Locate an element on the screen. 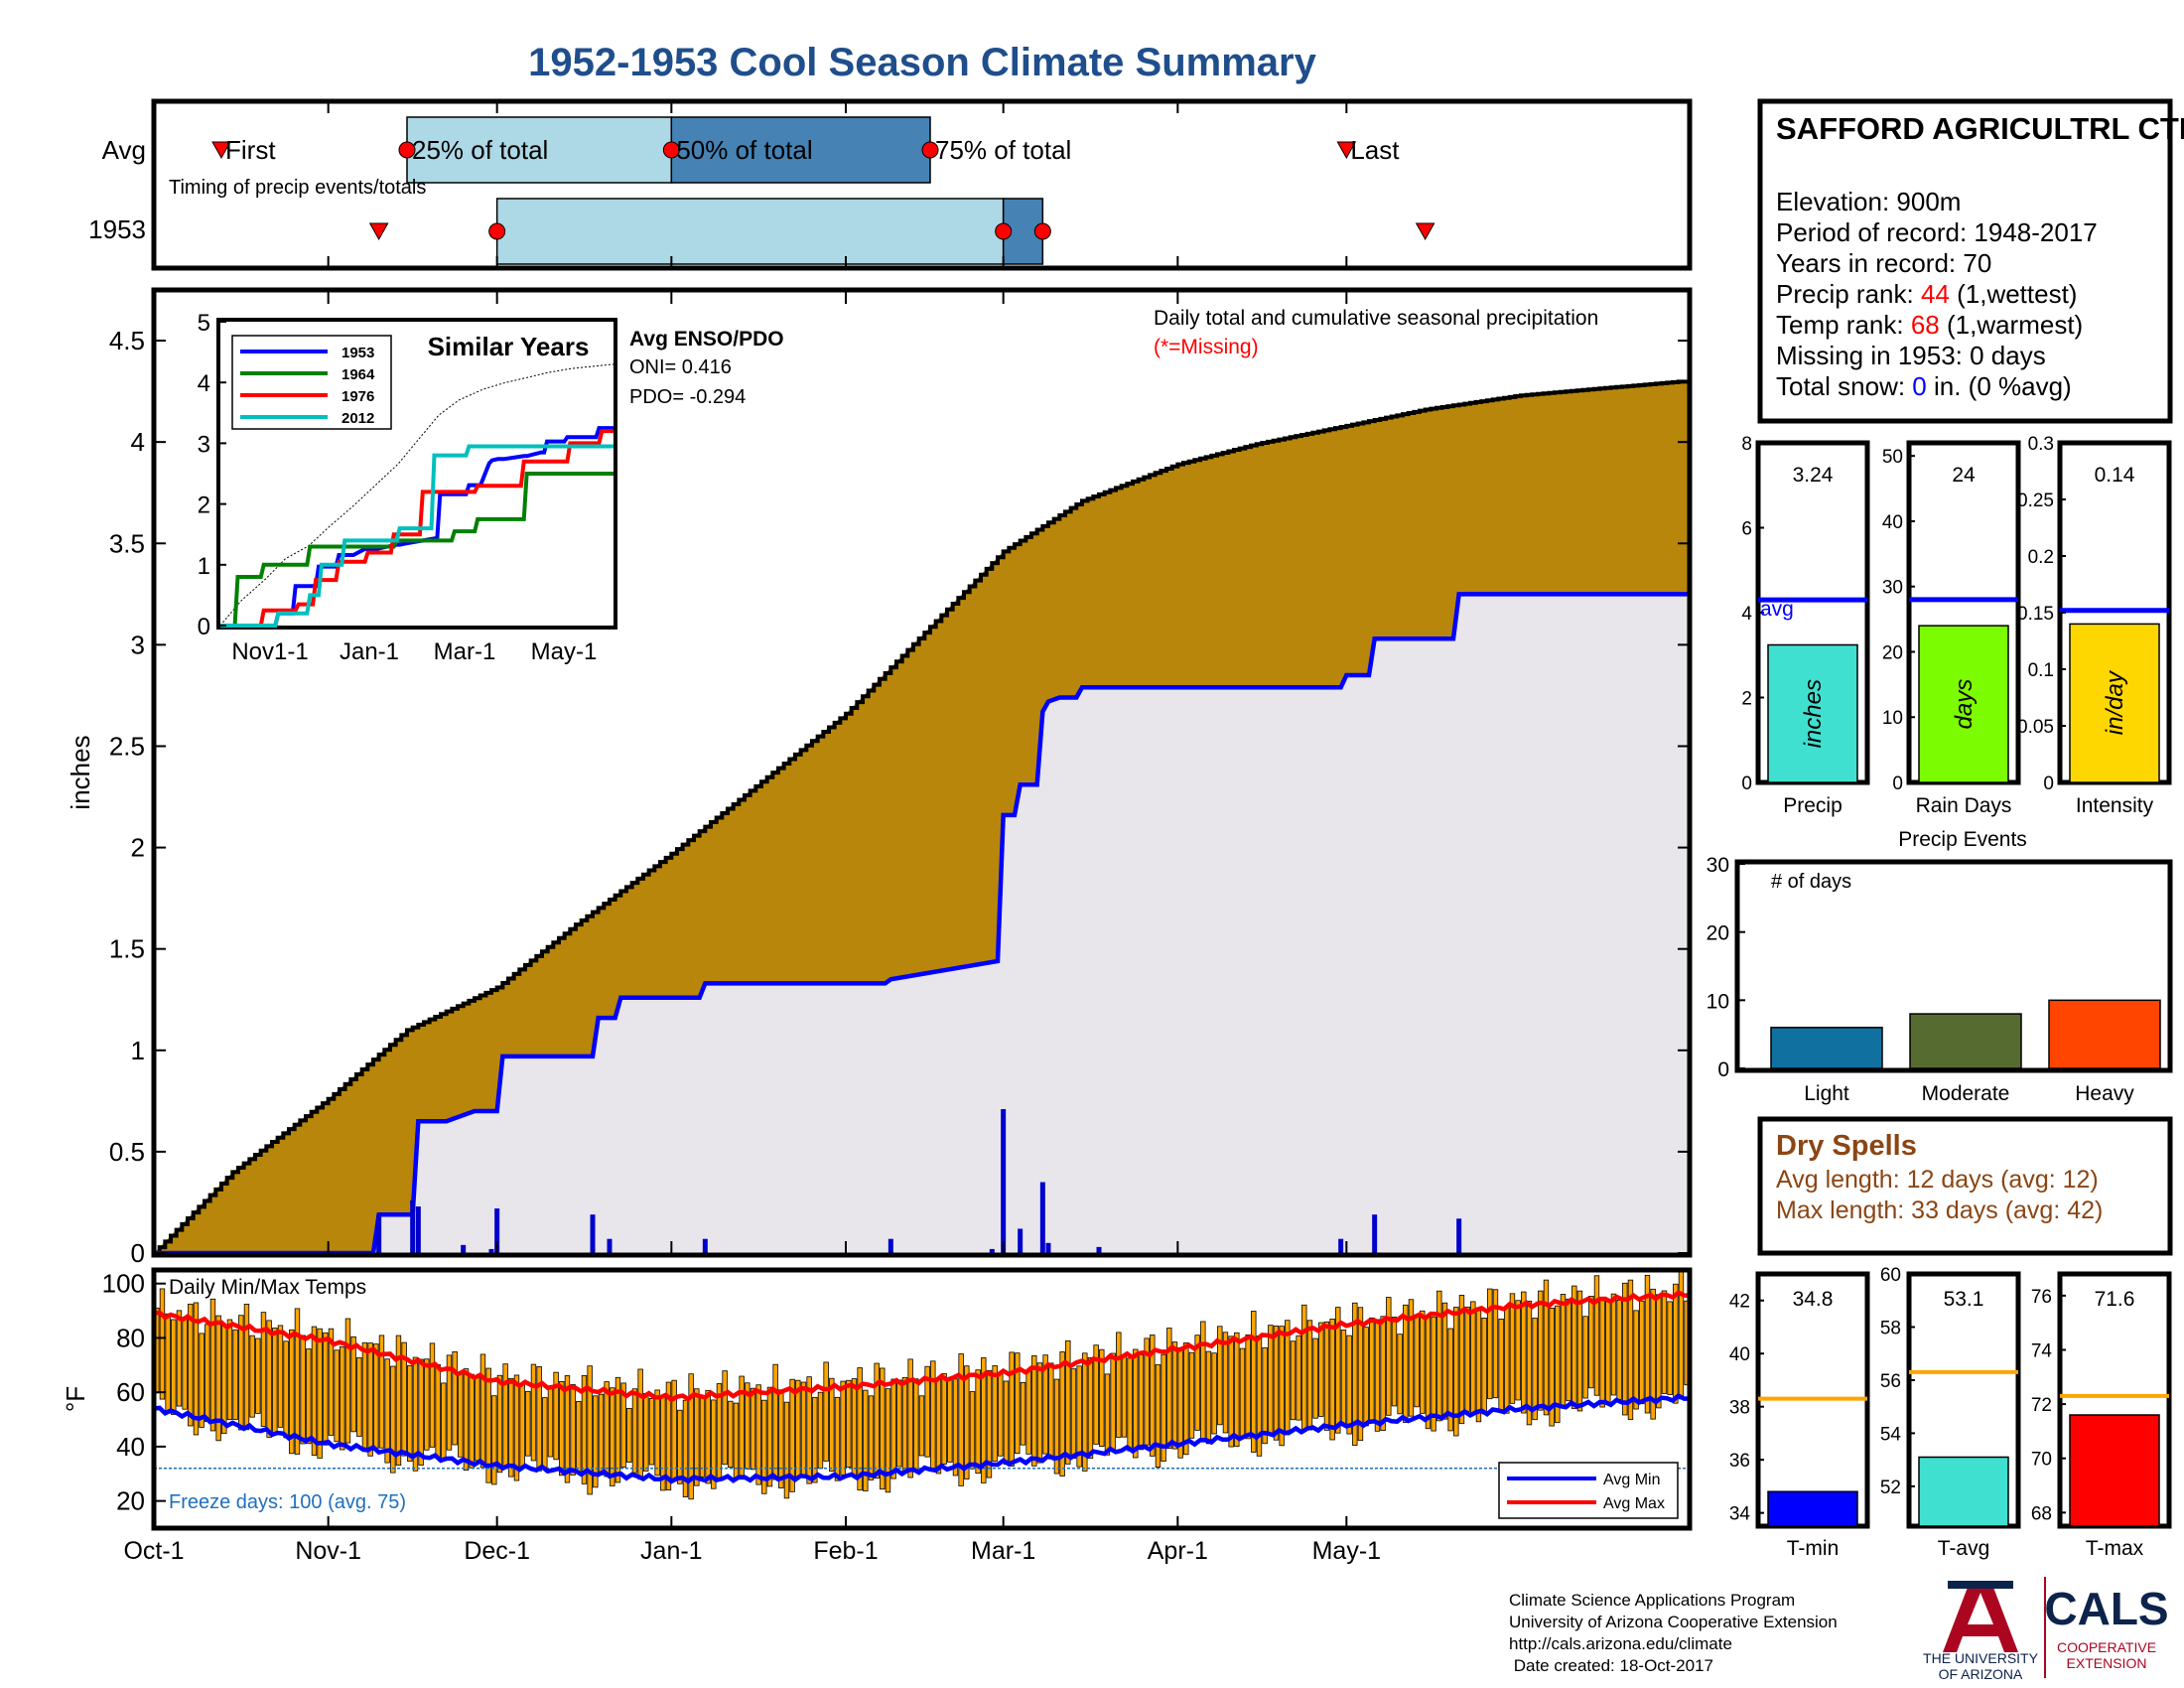 The height and width of the screenshot is (1688, 2184). snow-value: 0 is located at coordinates (1919, 386).